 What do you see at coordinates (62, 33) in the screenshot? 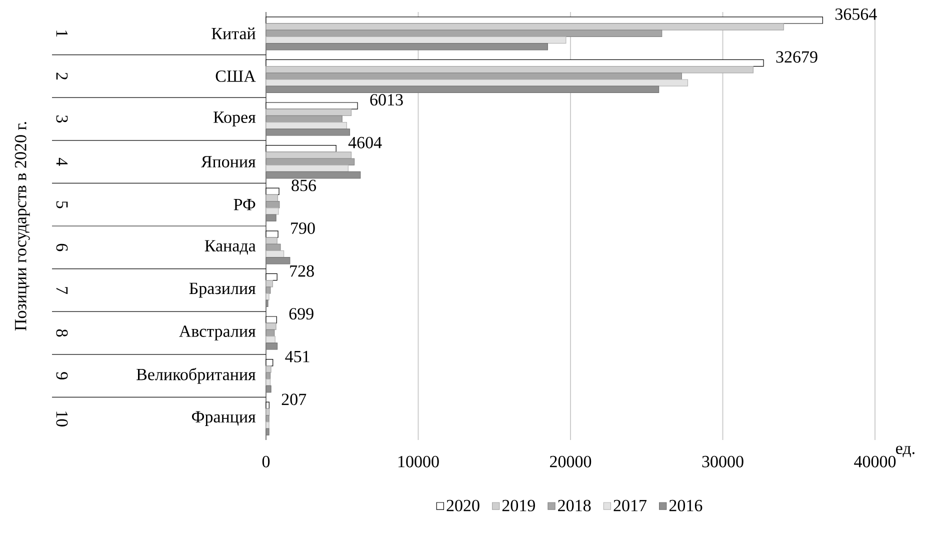
I see `text: 1` at bounding box center [62, 33].